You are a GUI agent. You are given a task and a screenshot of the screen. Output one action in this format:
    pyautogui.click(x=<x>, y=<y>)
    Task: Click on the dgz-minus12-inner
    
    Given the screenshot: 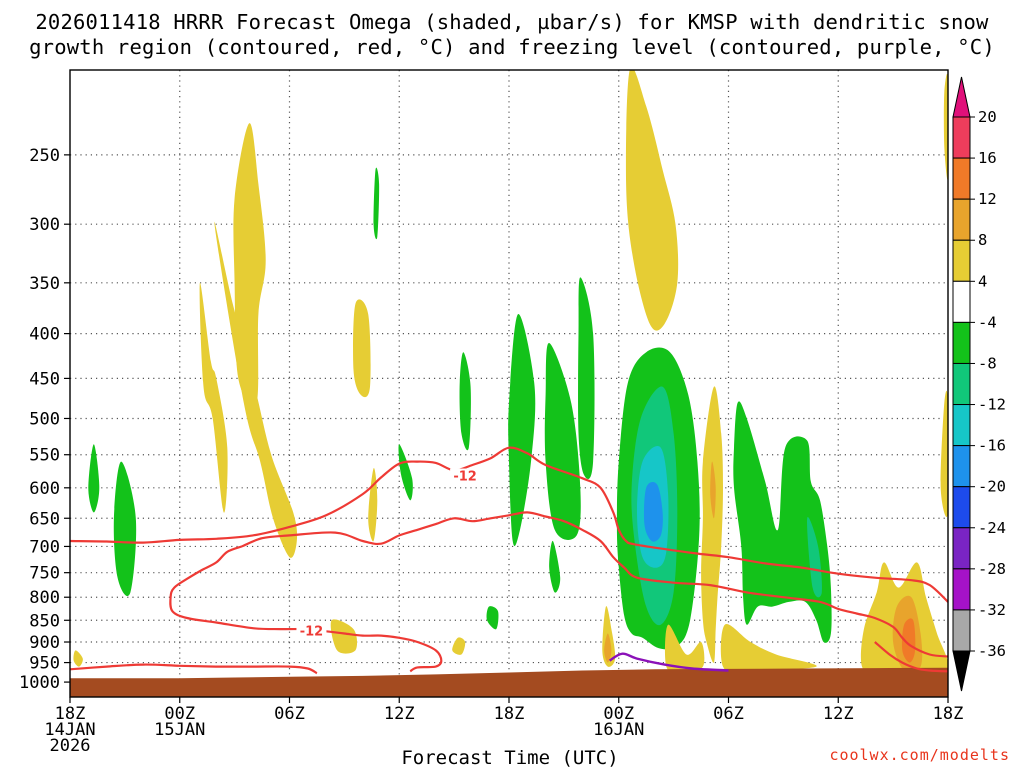 What is the action you would take?
    pyautogui.click(x=594, y=584)
    